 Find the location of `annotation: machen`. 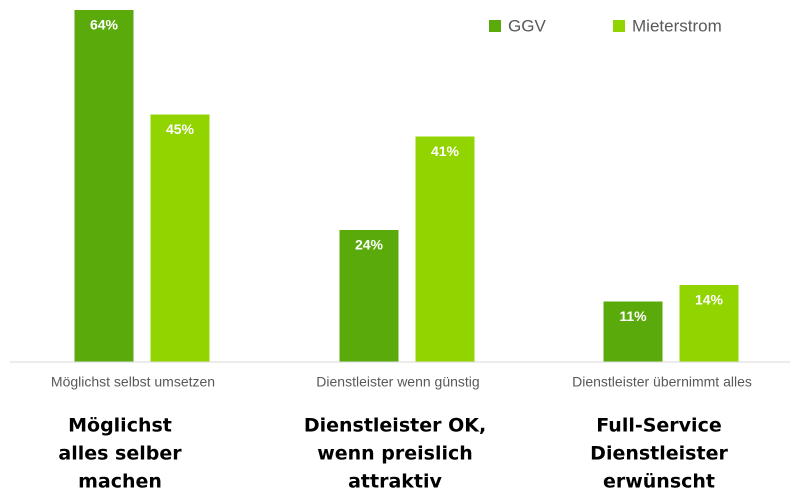

annotation: machen is located at coordinates (120, 481).